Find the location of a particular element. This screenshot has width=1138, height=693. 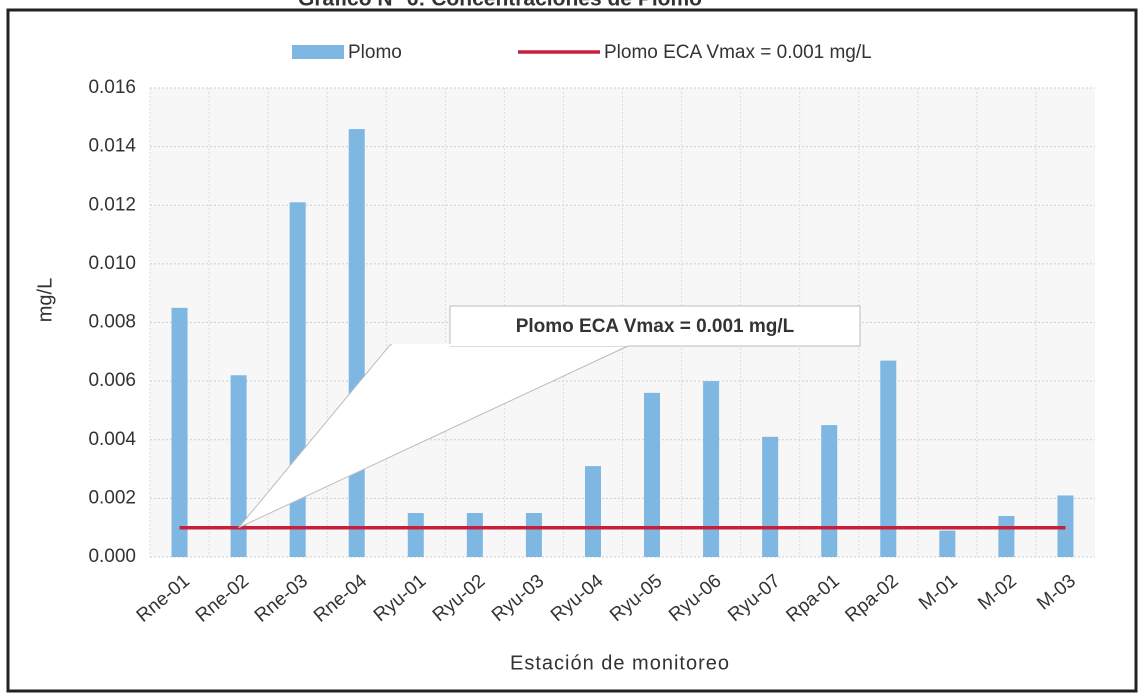

legend-label: Plomo is located at coordinates (375, 52).